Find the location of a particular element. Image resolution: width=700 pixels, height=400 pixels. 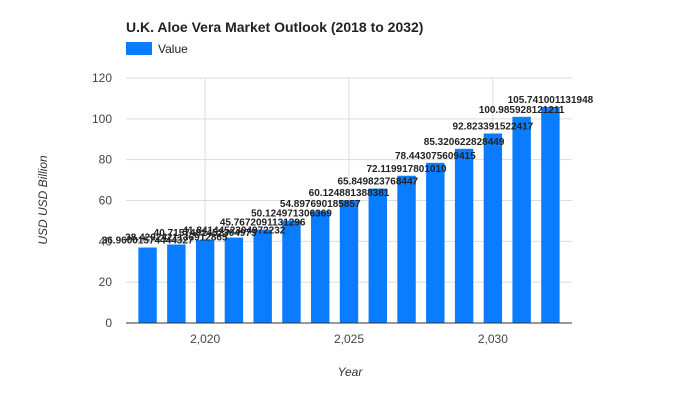

data-label: 38.4202421136912865 is located at coordinates (176, 238).